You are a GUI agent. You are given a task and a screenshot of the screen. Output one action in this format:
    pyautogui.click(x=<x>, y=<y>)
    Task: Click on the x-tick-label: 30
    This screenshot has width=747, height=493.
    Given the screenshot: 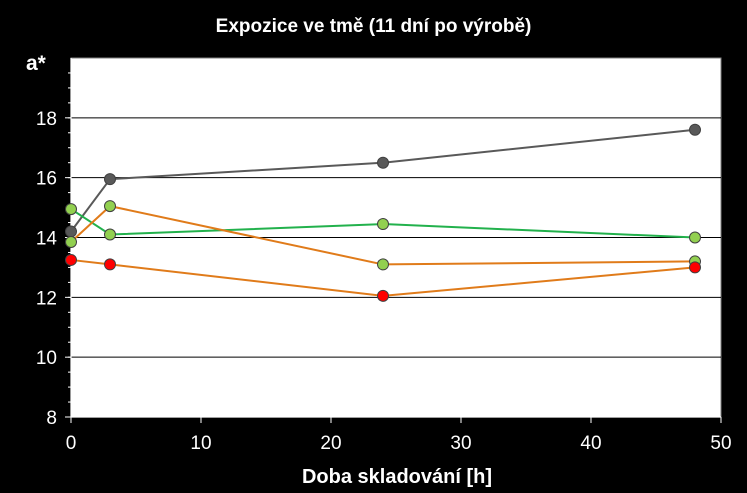 What is the action you would take?
    pyautogui.click(x=460, y=443)
    